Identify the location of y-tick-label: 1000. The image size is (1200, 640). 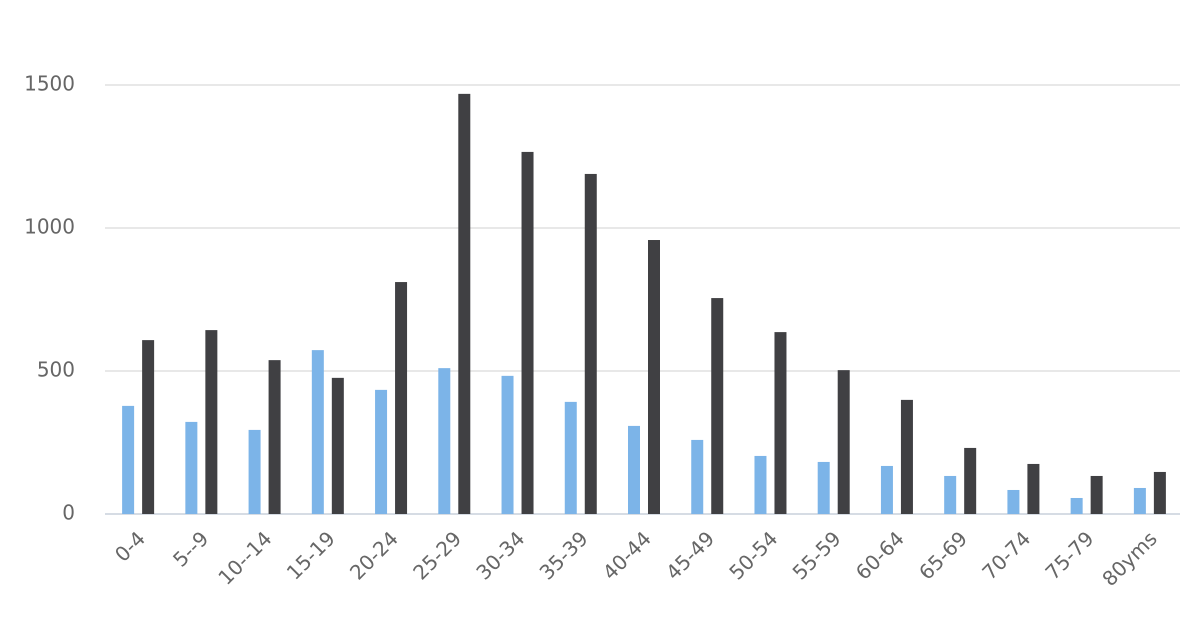
(49, 227).